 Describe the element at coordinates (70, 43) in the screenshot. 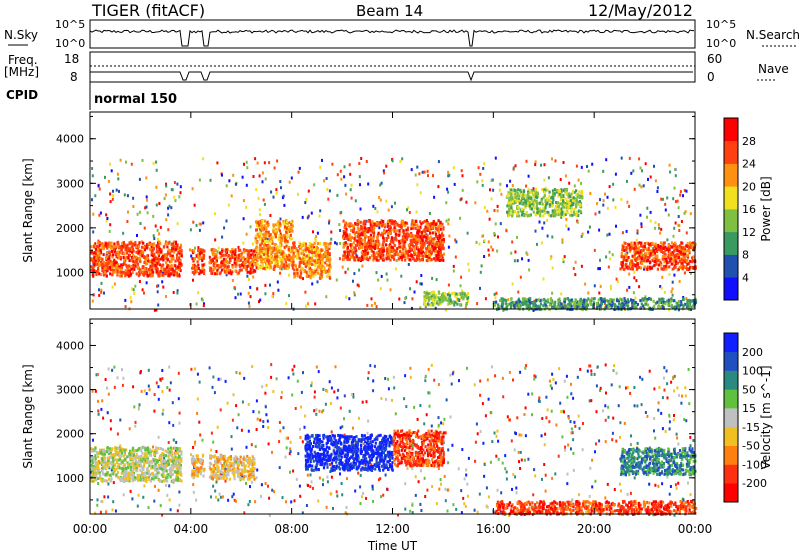

I see `nsky-tick-bottom: 10^0` at that location.